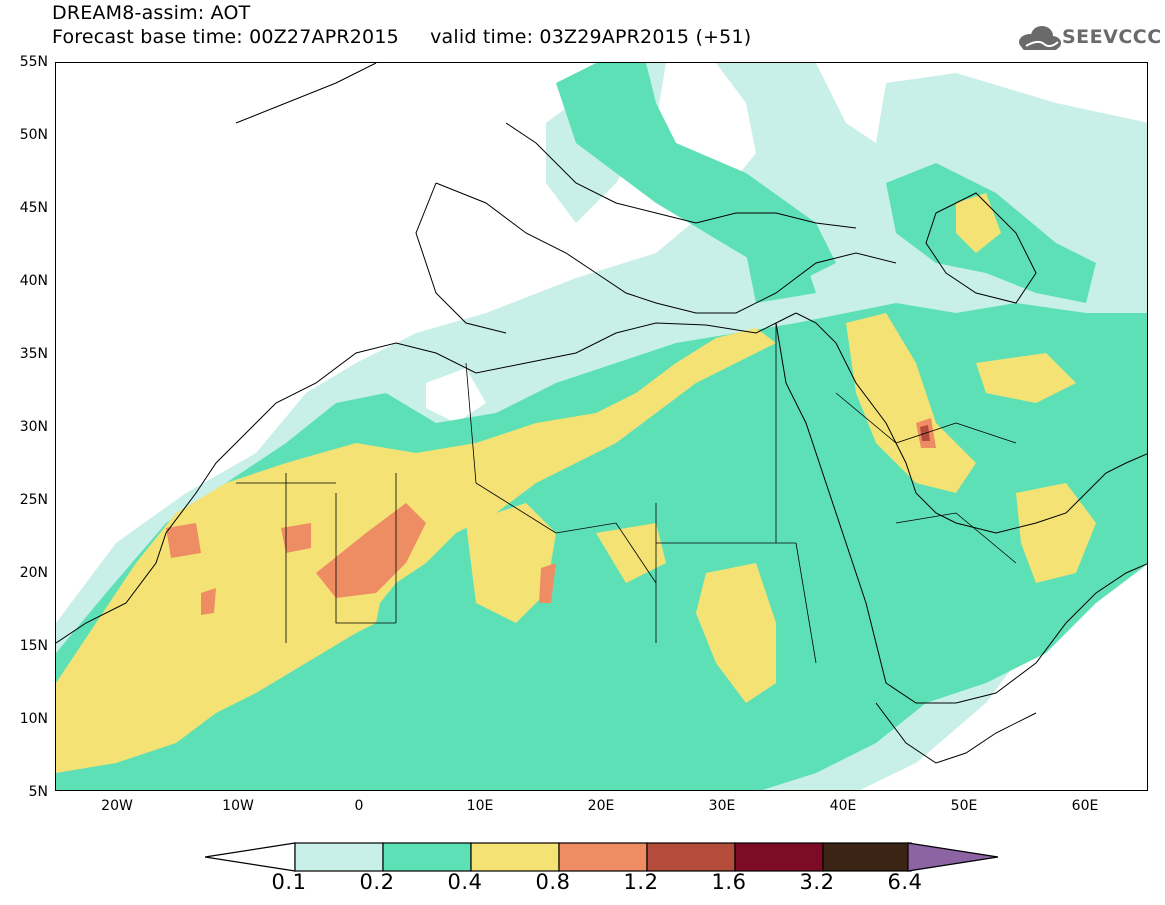  I want to click on lon-label: 20W, so click(117, 806).